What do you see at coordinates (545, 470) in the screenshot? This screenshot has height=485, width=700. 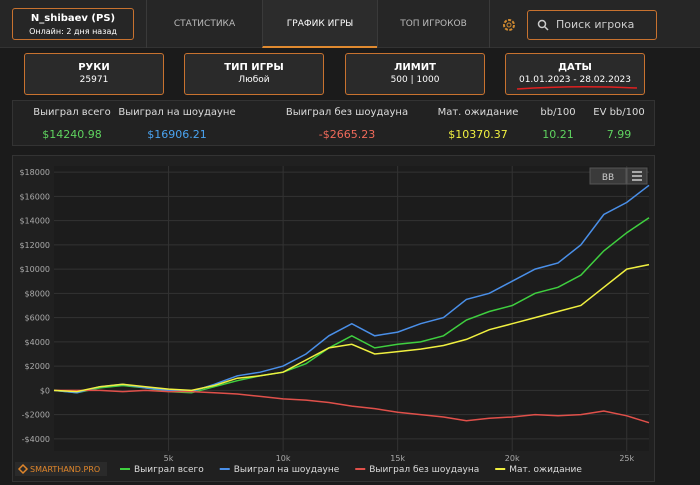 I see `legend-label: Мат. ожидание` at bounding box center [545, 470].